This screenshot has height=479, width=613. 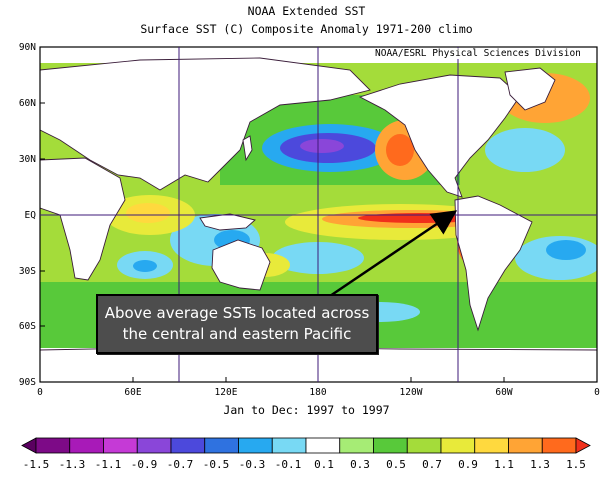 I want to click on lat-label-90n: 90N, so click(x=27, y=47).